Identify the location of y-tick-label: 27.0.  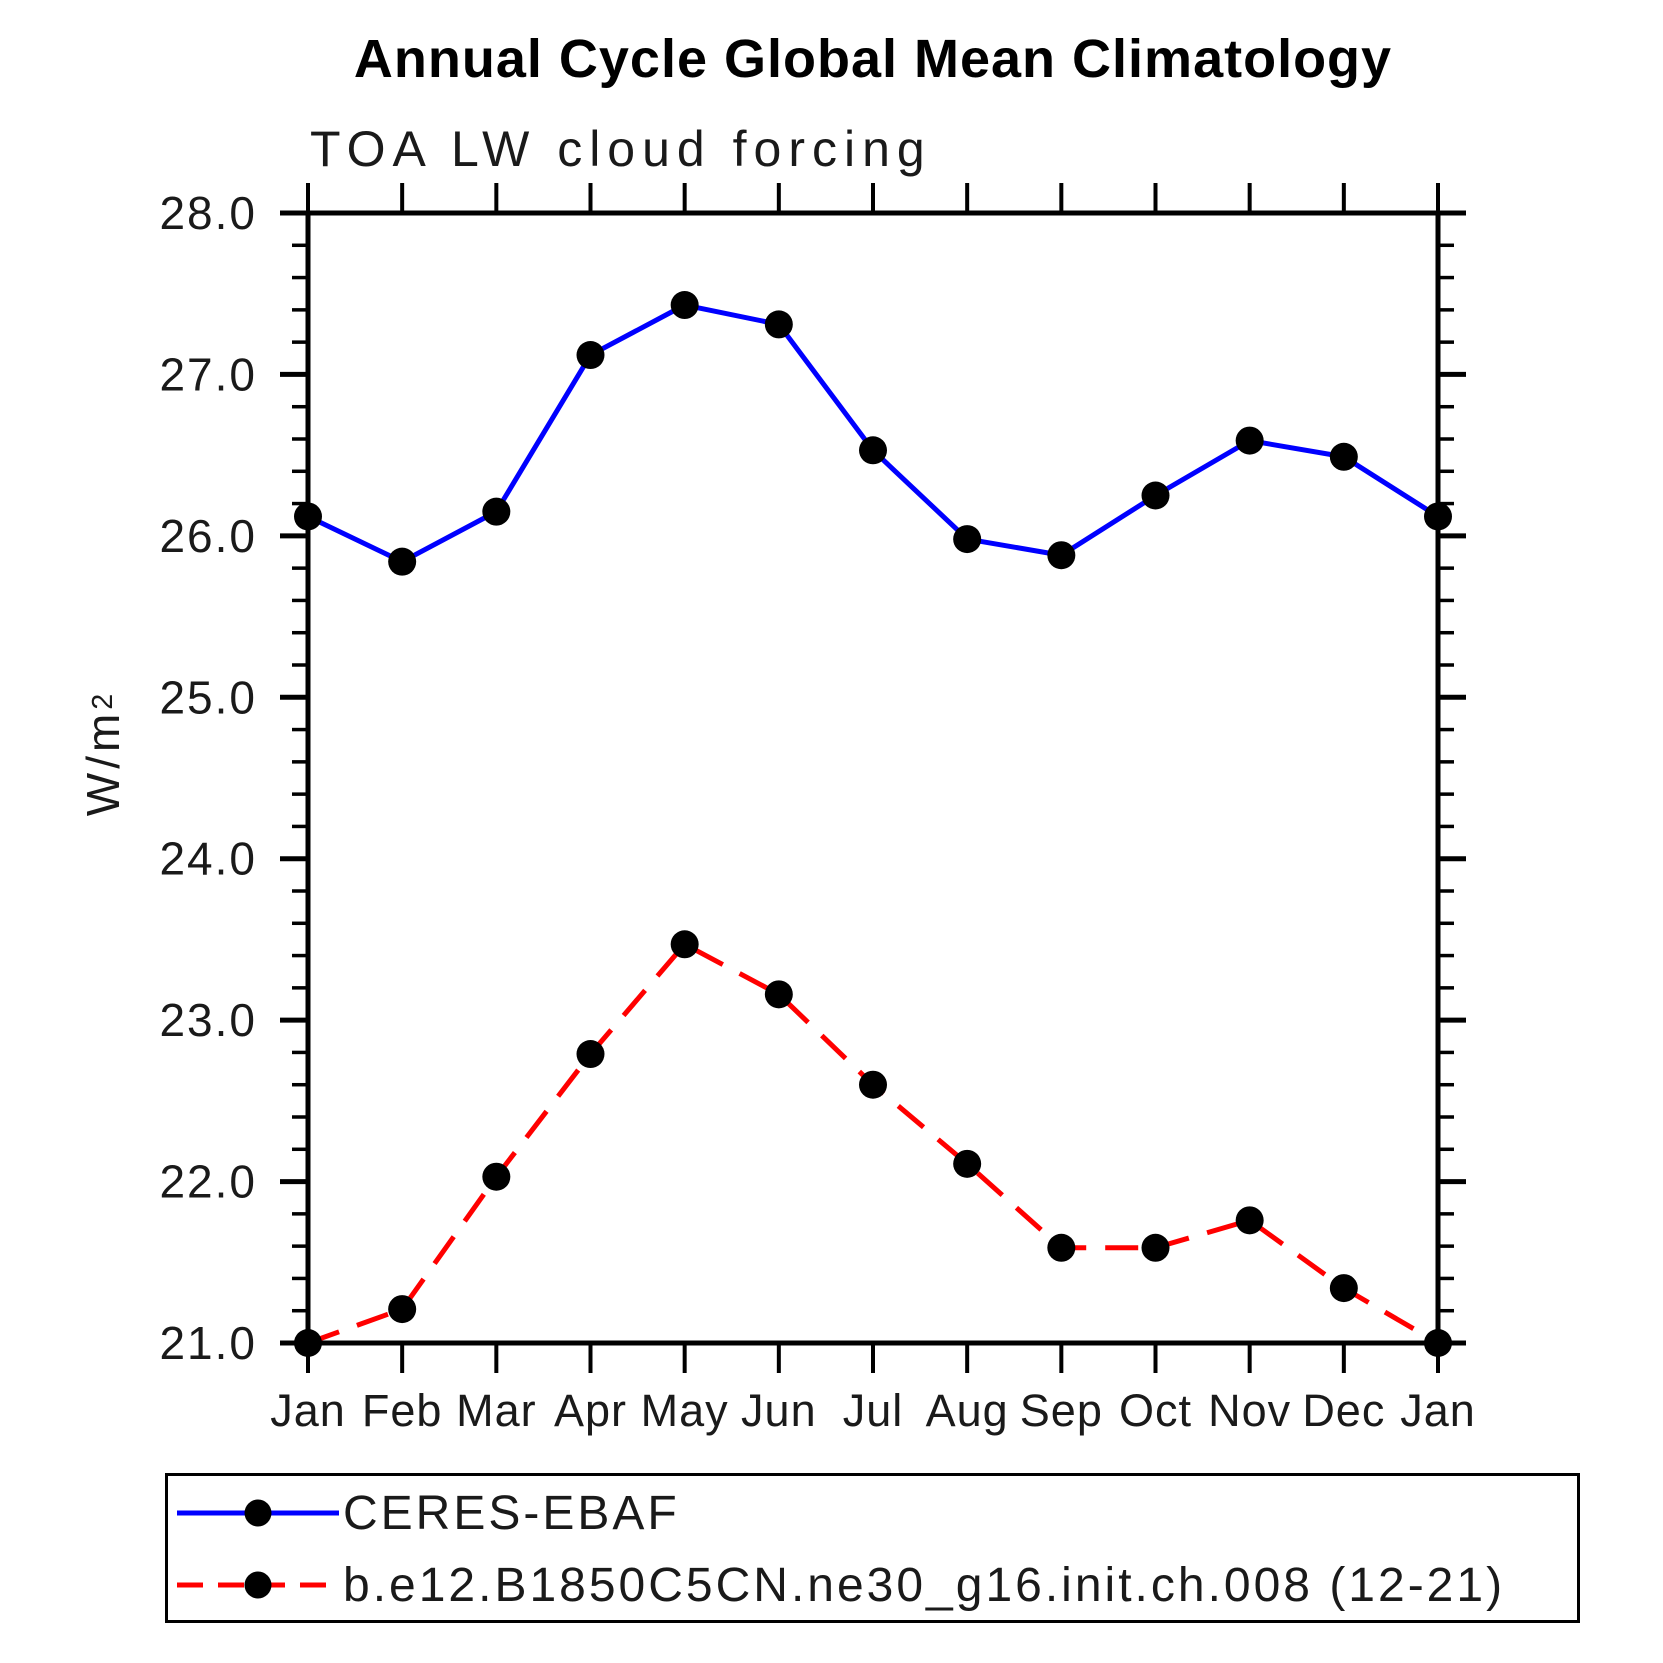
(208, 374).